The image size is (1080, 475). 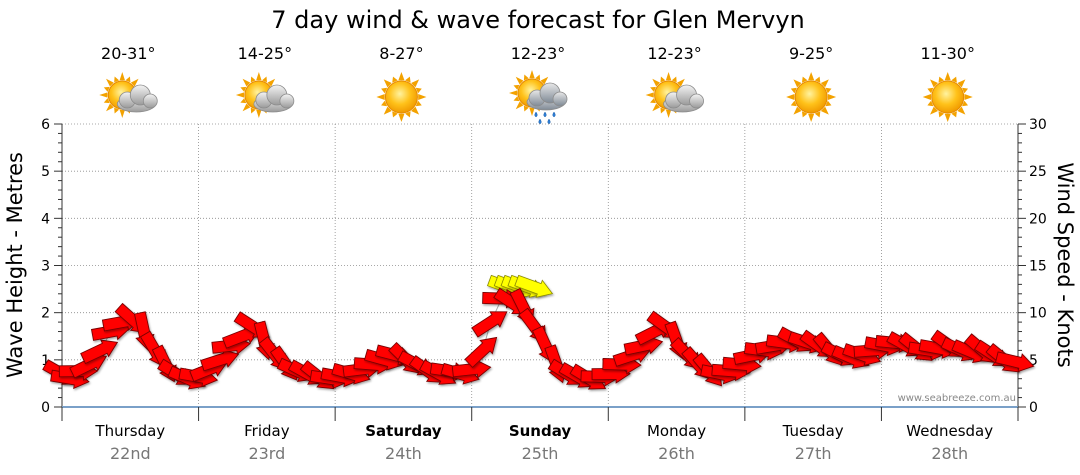 What do you see at coordinates (128, 53) in the screenshot?
I see `temperature-range: 20-31°` at bounding box center [128, 53].